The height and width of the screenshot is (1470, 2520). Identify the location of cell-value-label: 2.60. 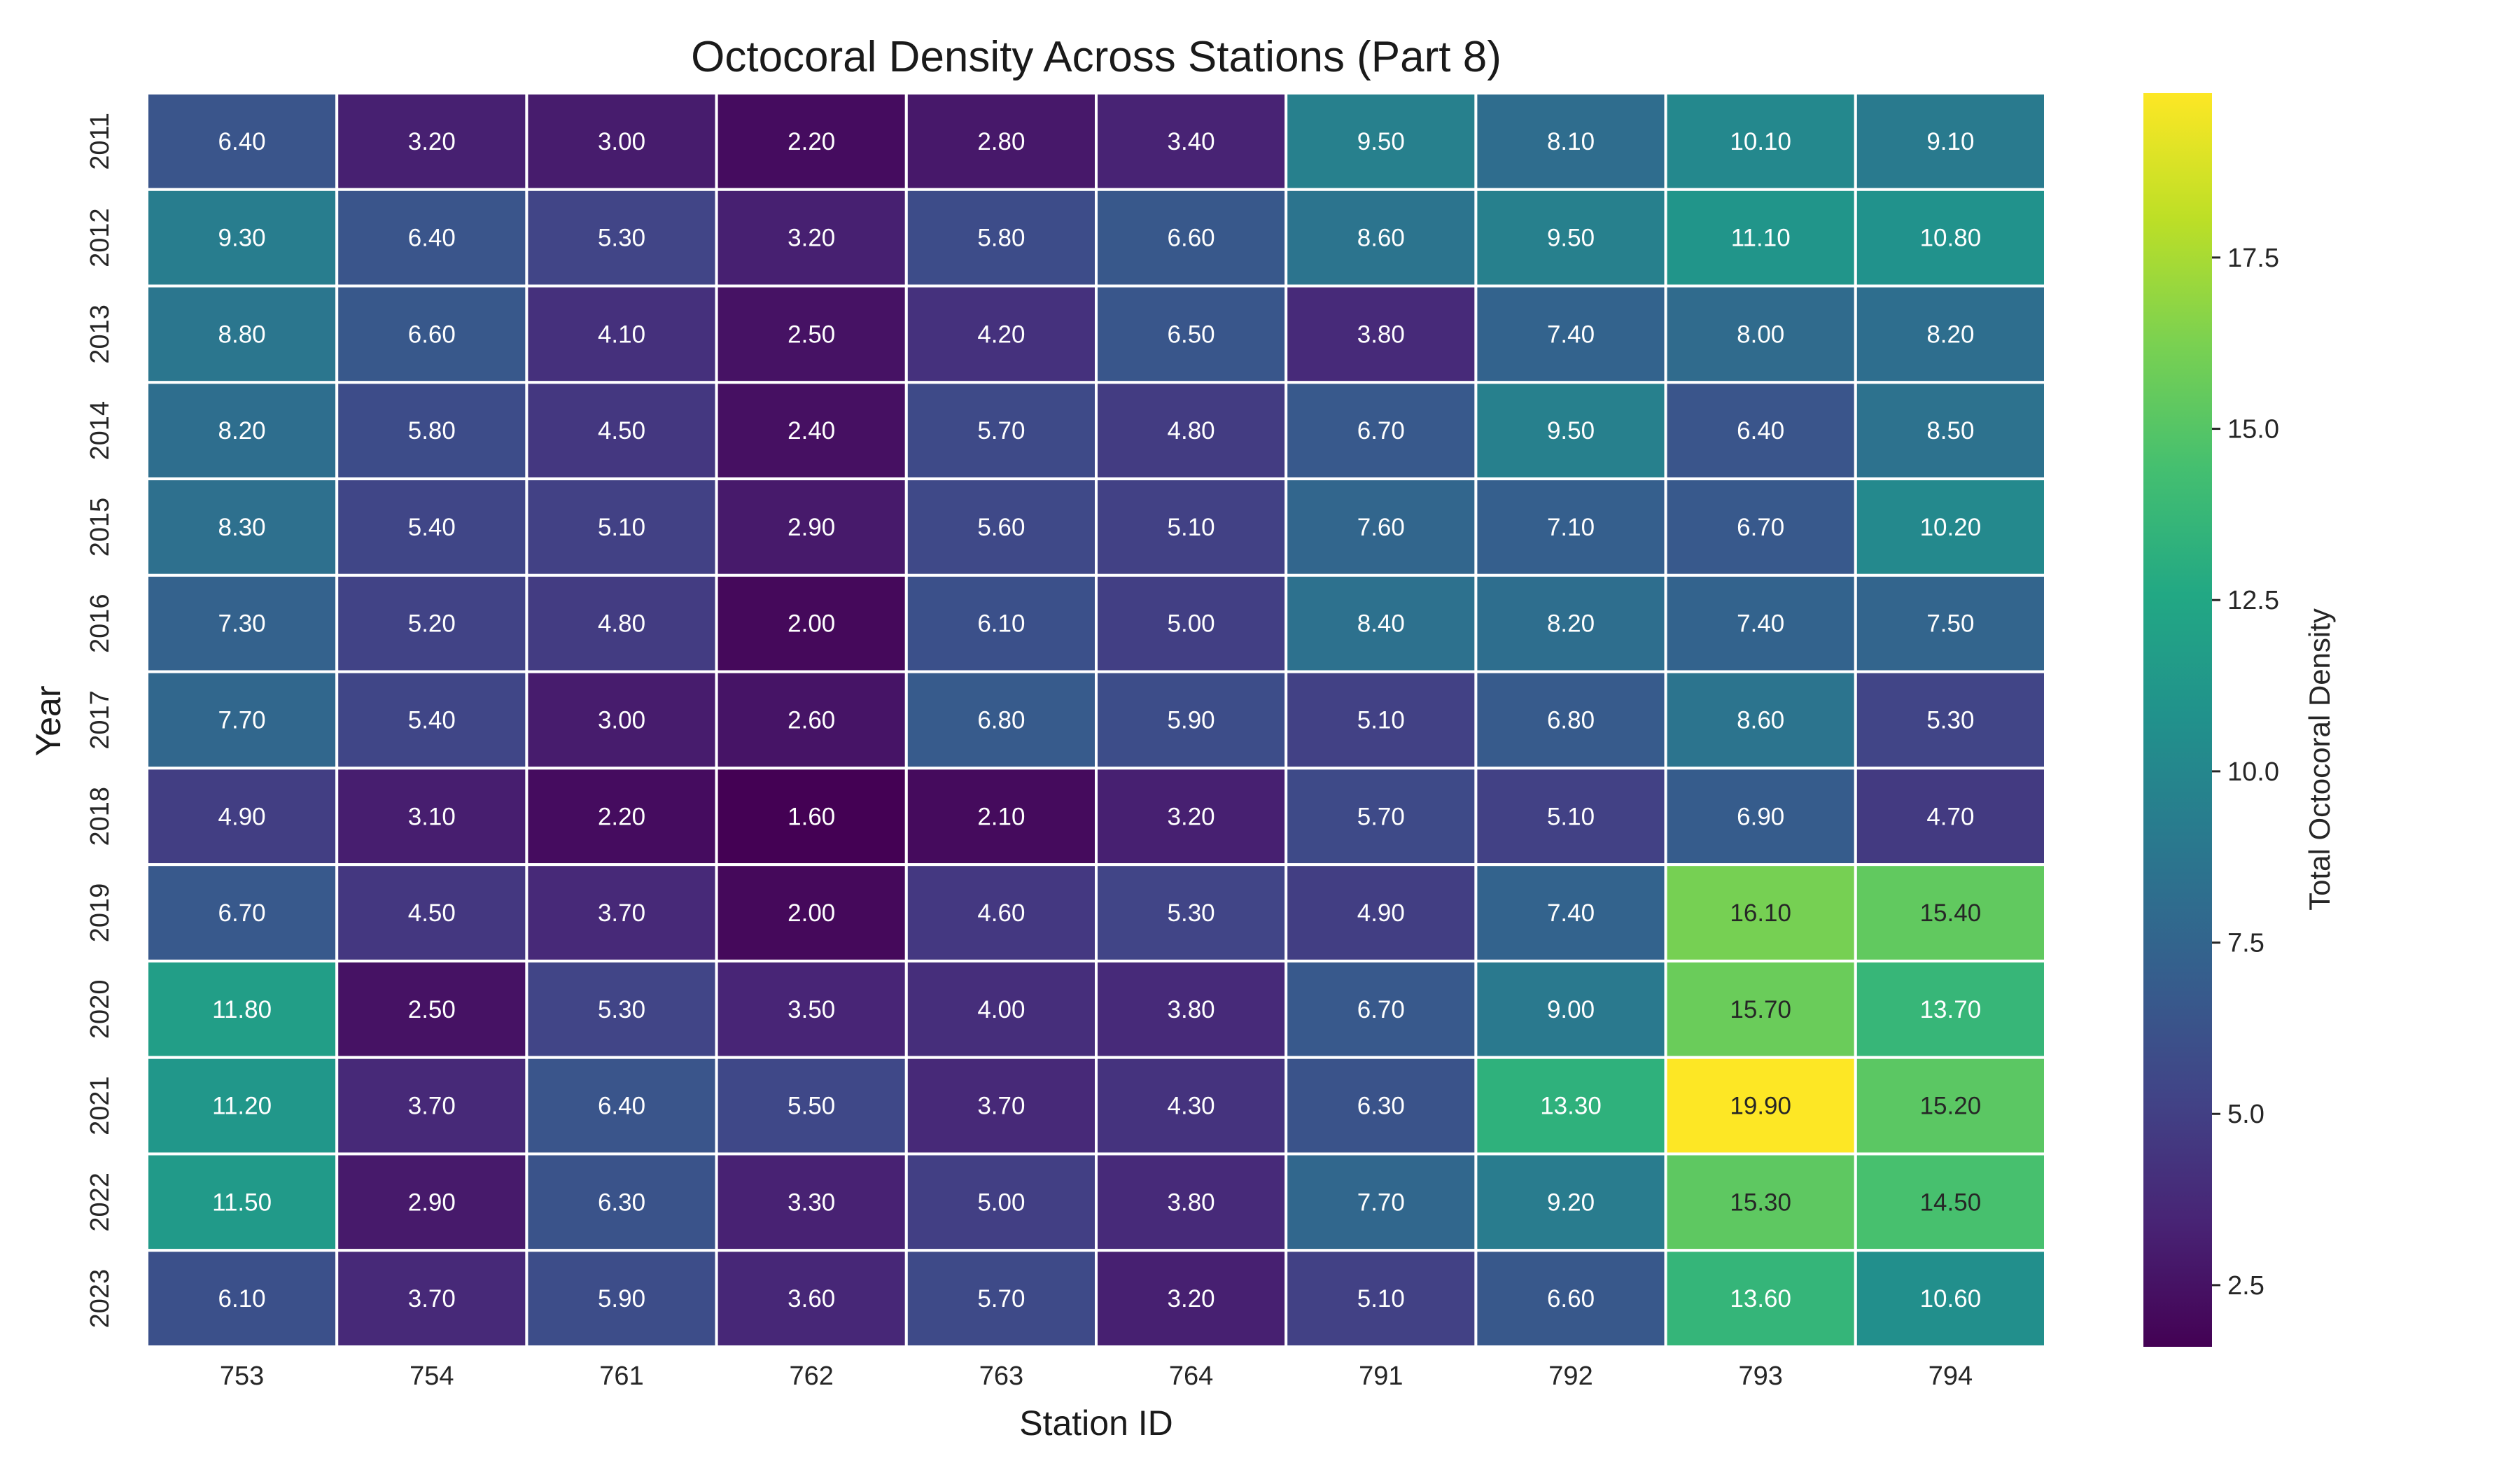
(811, 720).